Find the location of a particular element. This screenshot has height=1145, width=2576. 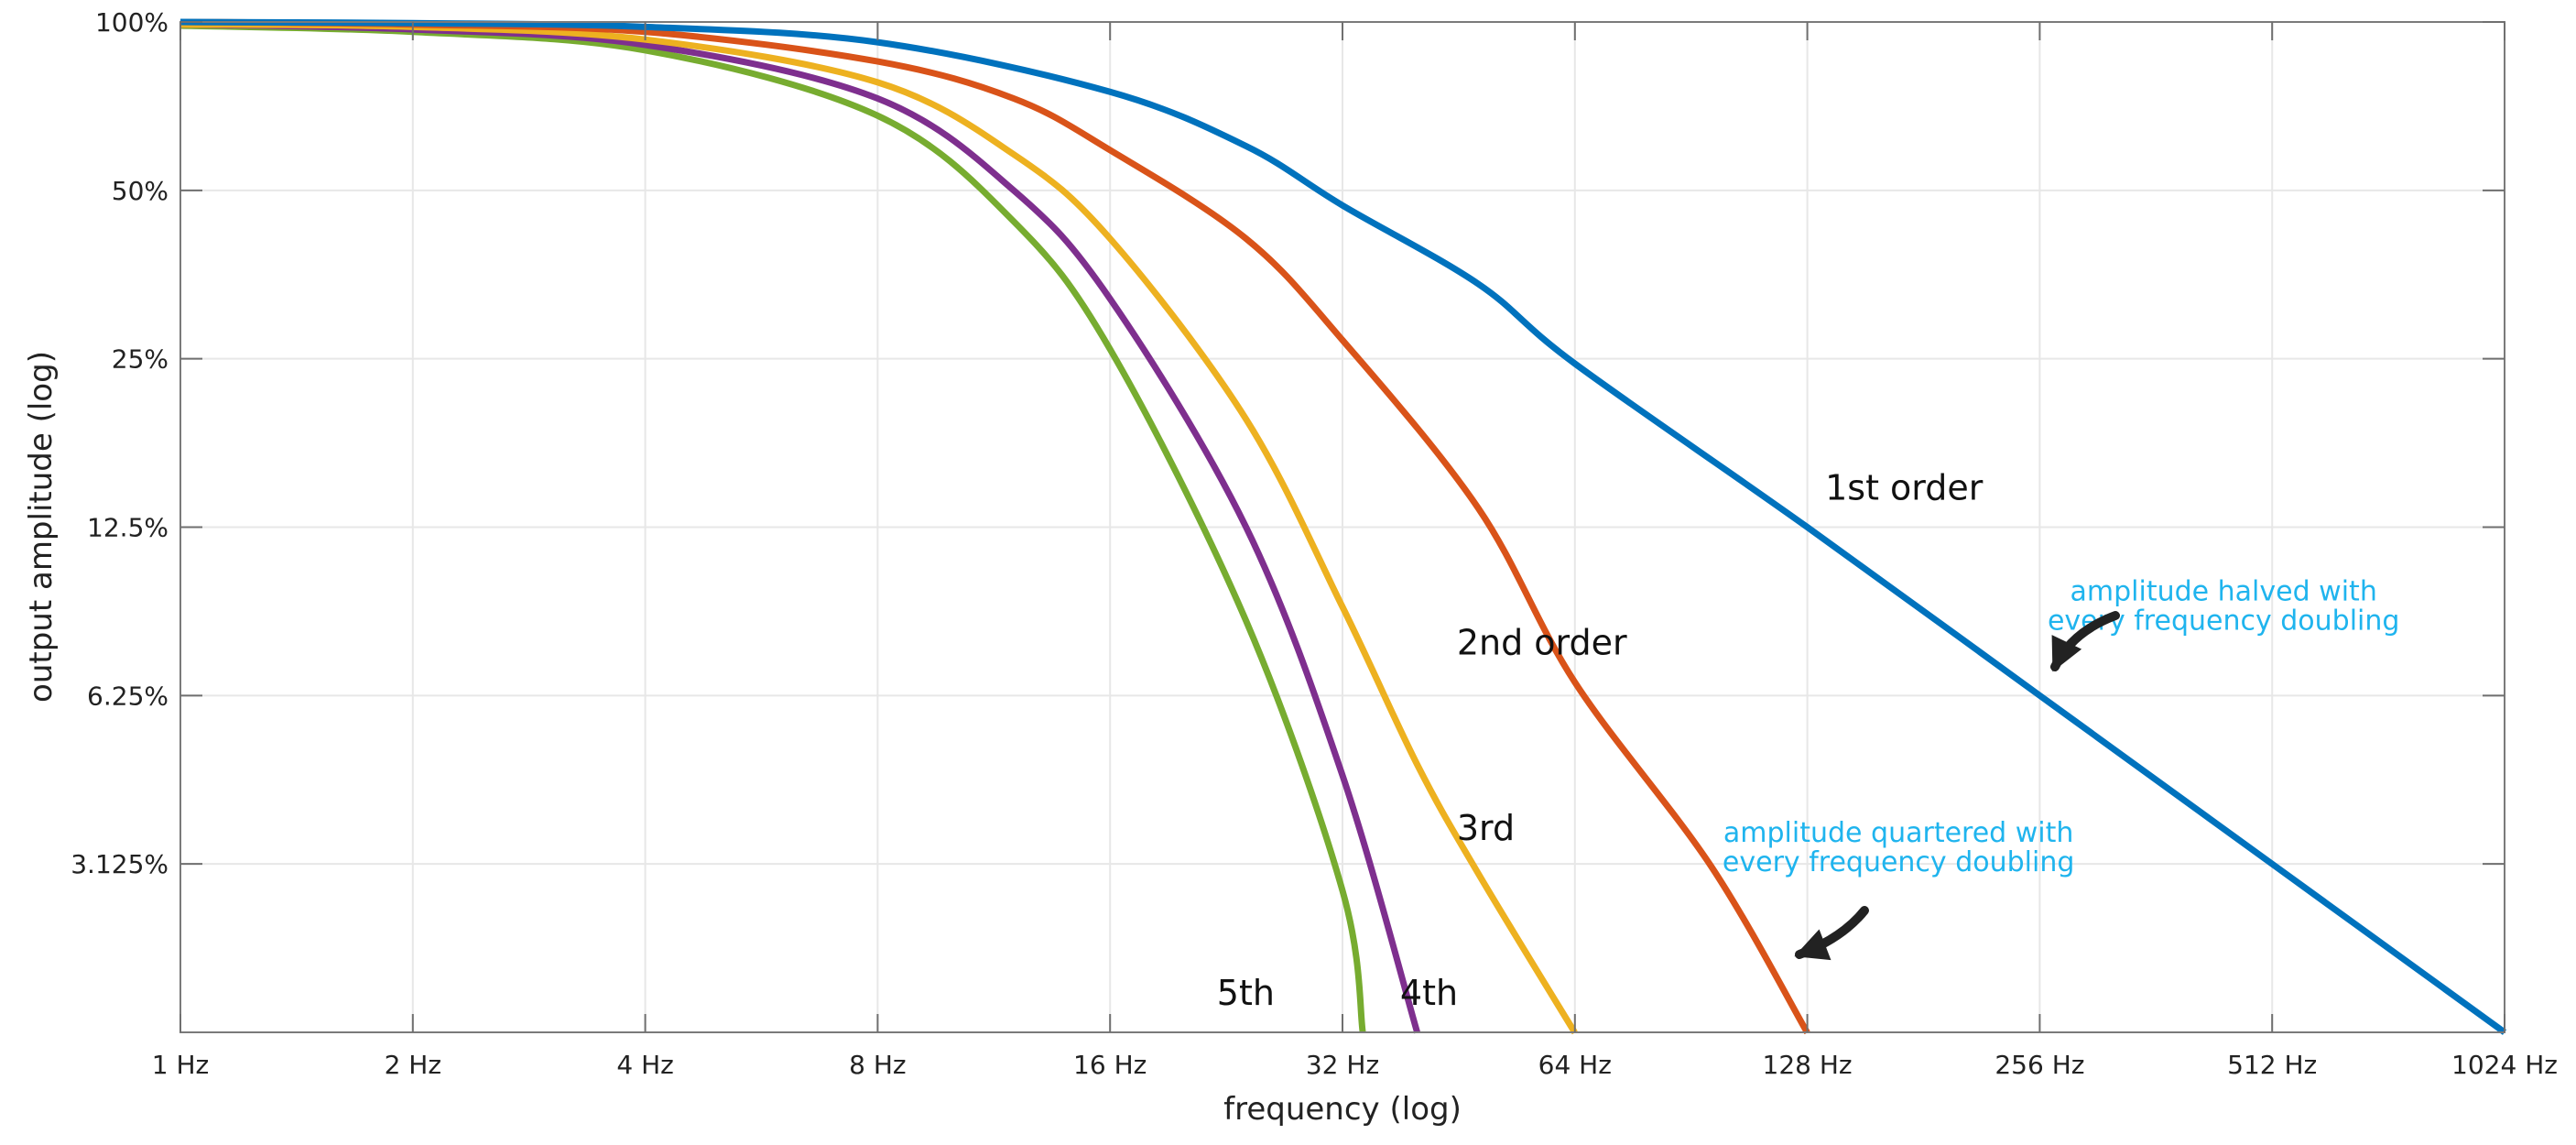

y-tick-label: 25% is located at coordinates (140, 360).